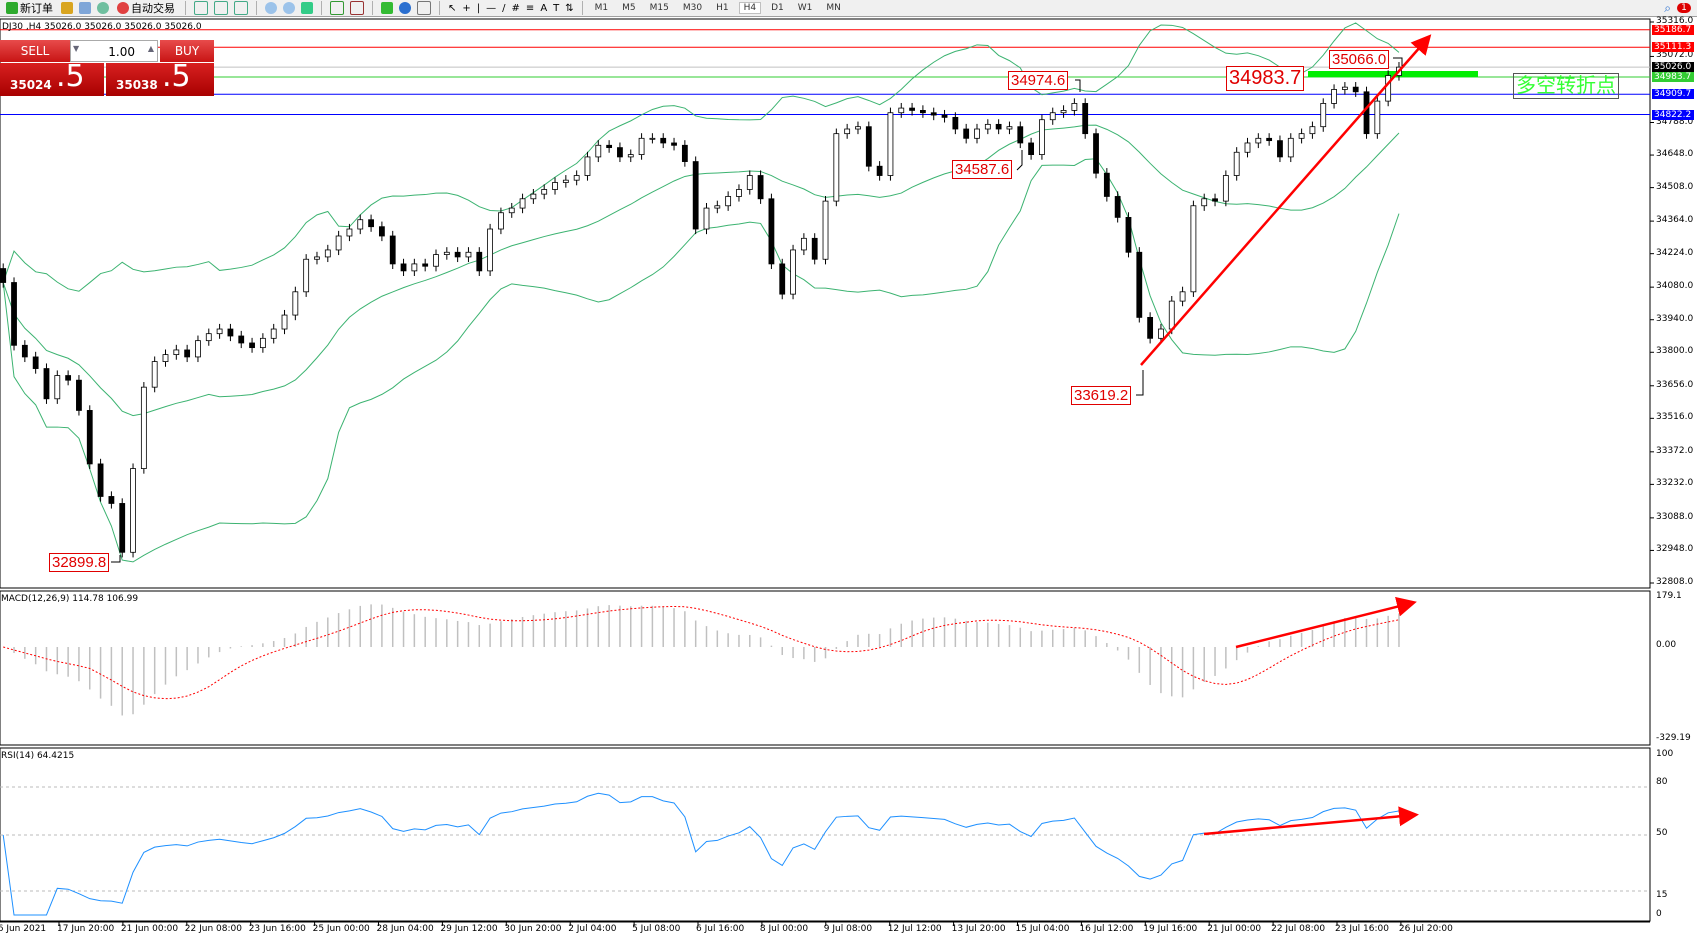  What do you see at coordinates (1359, 59) in the screenshot?
I see `price-label-high: 35066.0` at bounding box center [1359, 59].